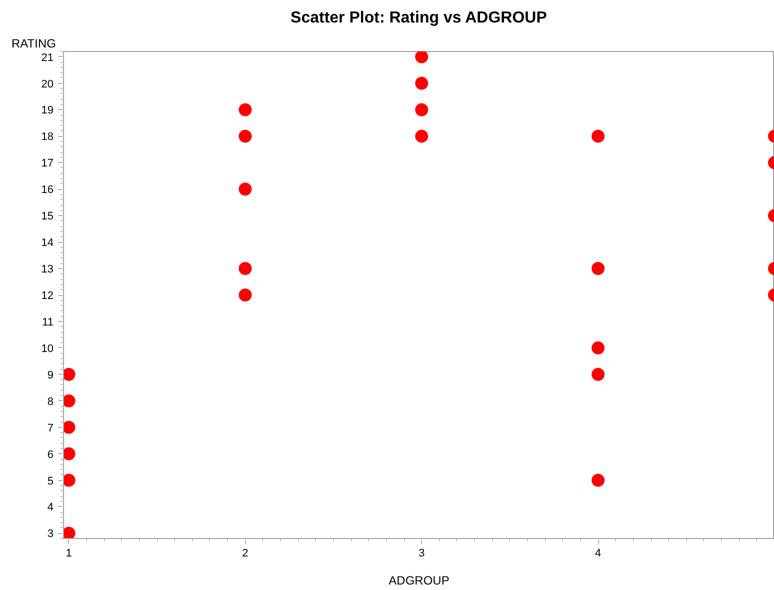  What do you see at coordinates (47, 110) in the screenshot?
I see `y-tick-label: 19` at bounding box center [47, 110].